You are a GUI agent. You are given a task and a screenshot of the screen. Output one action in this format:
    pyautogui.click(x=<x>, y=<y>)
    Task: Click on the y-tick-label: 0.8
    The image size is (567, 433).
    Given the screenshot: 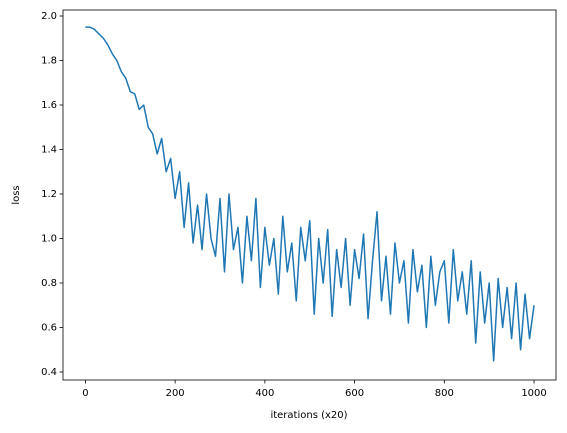 What is the action you would take?
    pyautogui.click(x=49, y=283)
    